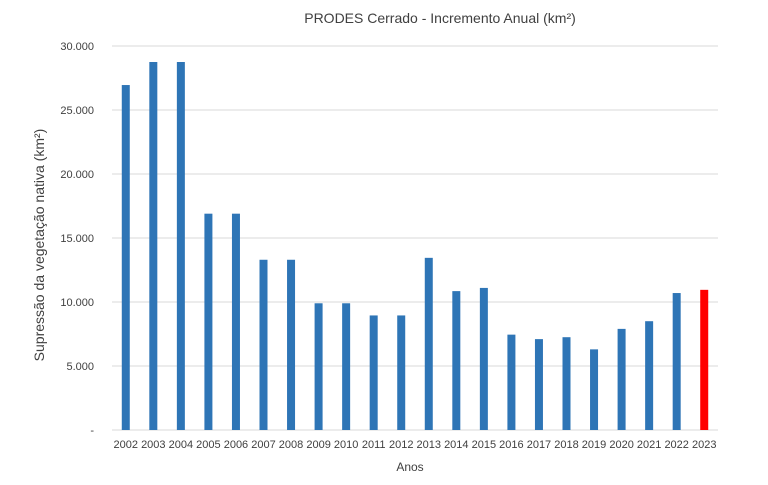 The width and height of the screenshot is (768, 485). What do you see at coordinates (235, 321) in the screenshot?
I see `bar-2006` at bounding box center [235, 321].